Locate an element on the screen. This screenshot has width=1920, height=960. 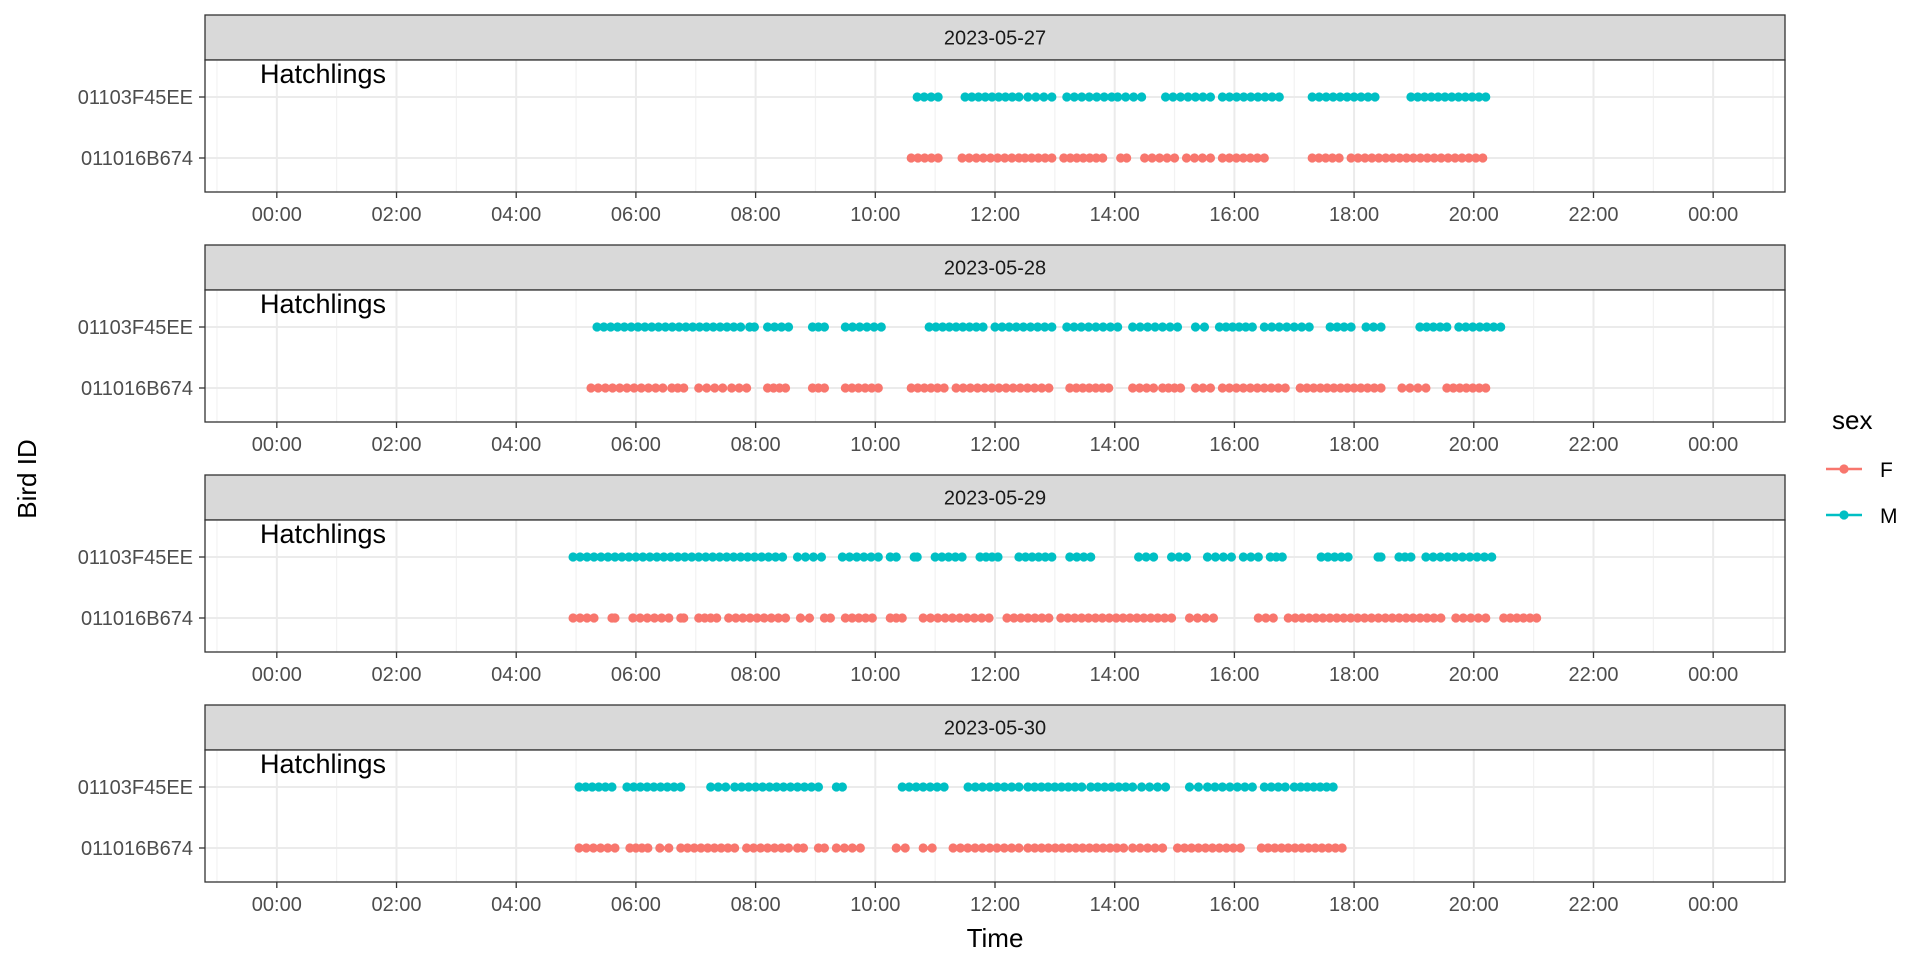
x-tick-label: 04:00 is located at coordinates (516, 905).